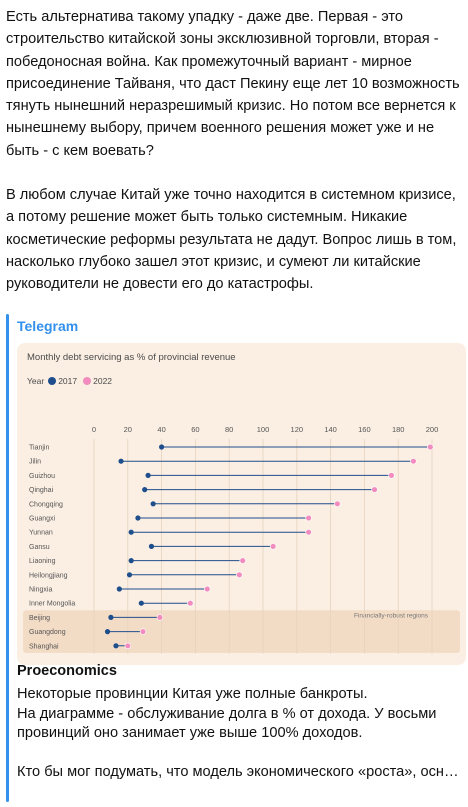  Describe the element at coordinates (39, 618) in the screenshot. I see `category-label: Beijing` at that location.